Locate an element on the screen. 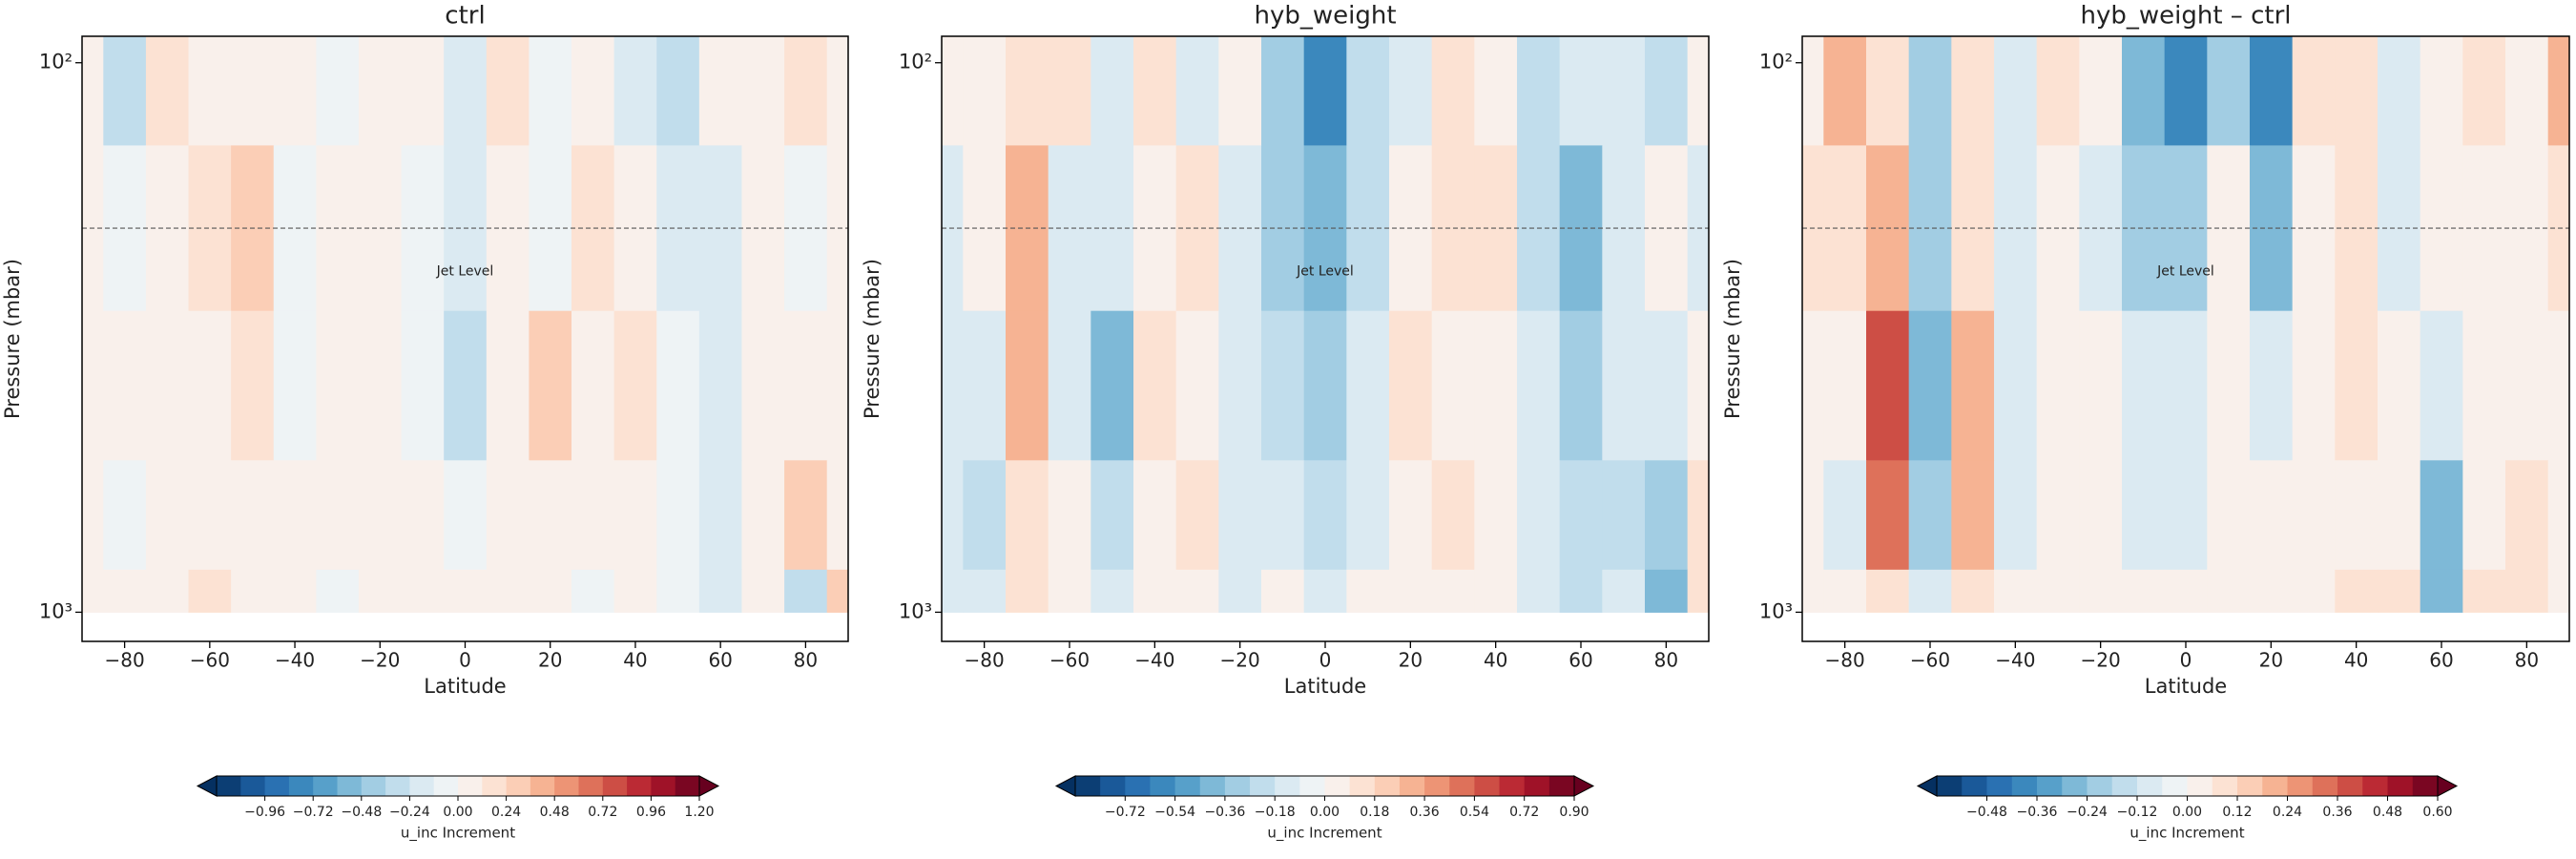 The height and width of the screenshot is (859, 2576). colorbar-tick-label: 1.20 is located at coordinates (699, 812).